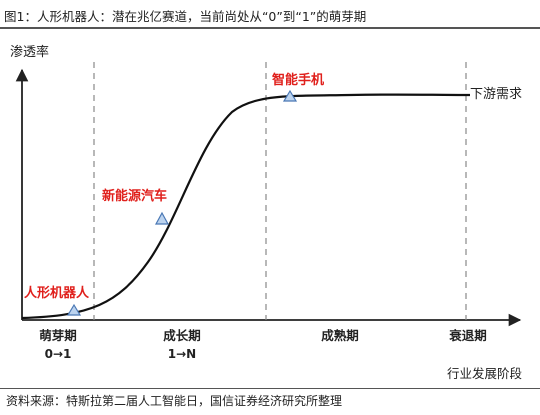 This screenshot has width=540, height=415. I want to click on stage-label-growth: 成长期, so click(182, 335).